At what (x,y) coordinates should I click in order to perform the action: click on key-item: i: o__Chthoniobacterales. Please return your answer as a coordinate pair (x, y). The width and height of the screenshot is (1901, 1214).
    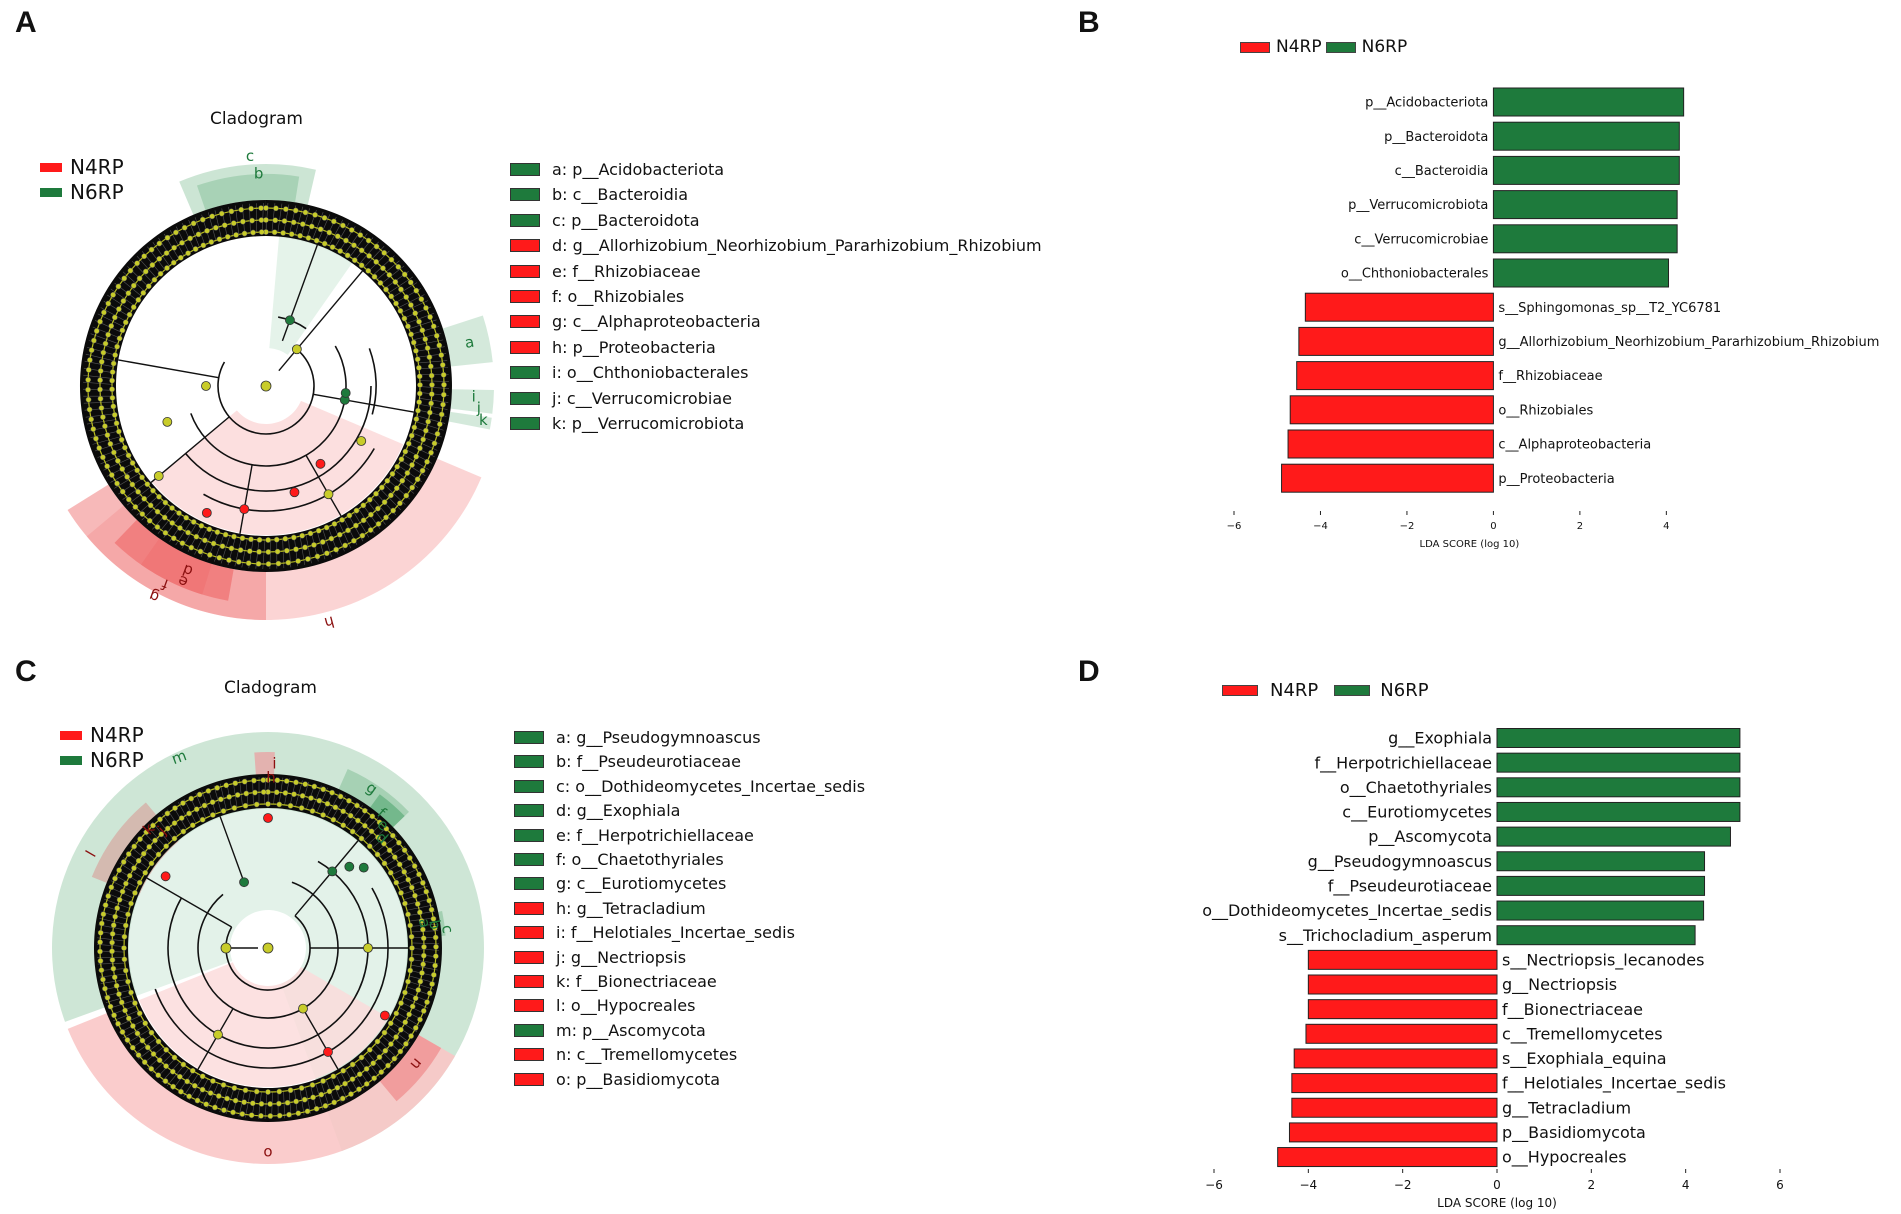
    Looking at the image, I should click on (629, 372).